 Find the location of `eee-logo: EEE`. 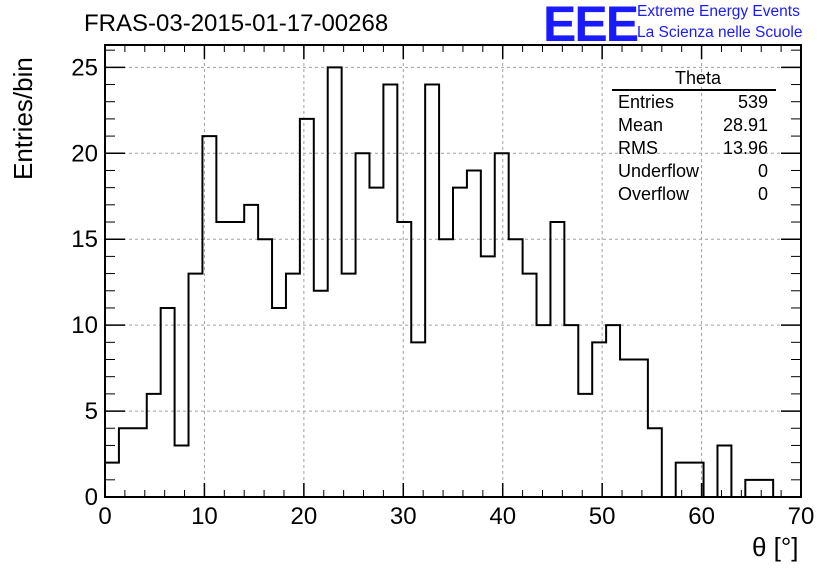

eee-logo: EEE is located at coordinates (591, 26).